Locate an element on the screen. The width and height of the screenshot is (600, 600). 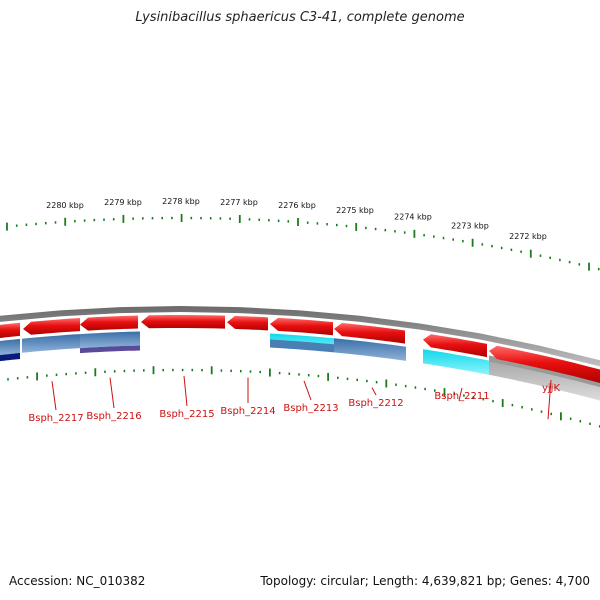
kbp-label: 2280 kbp is located at coordinates (65, 205).